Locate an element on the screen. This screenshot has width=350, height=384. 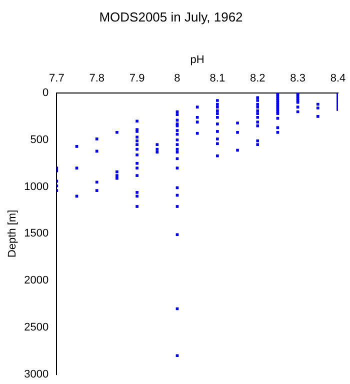
x-tick-label: 8.2 is located at coordinates (258, 78).